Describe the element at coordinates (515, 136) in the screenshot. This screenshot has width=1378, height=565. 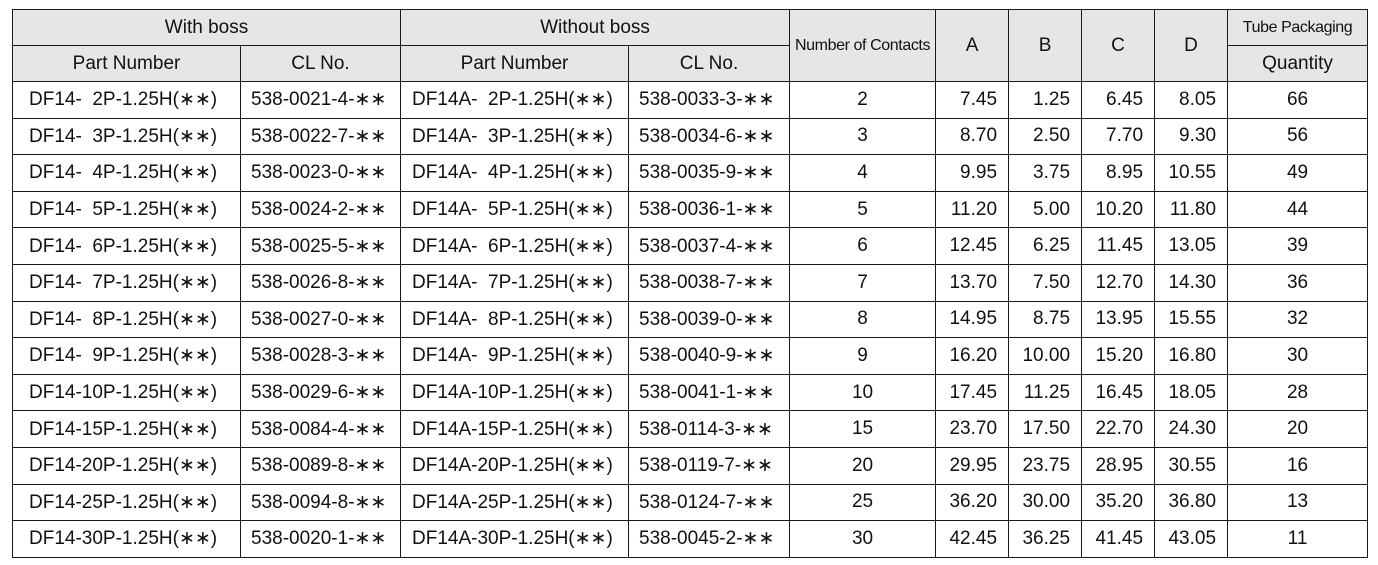
I see `part-number-noboss-cell: DF14A- 3P-1.25H(∗∗)` at that location.